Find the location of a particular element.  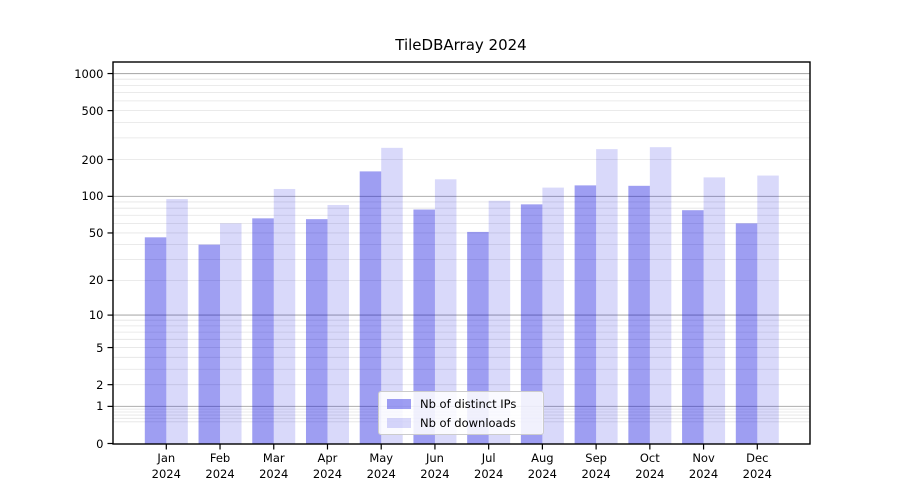

legend-item-distinct-ips: Nb of distinct IPs is located at coordinates (461, 404).